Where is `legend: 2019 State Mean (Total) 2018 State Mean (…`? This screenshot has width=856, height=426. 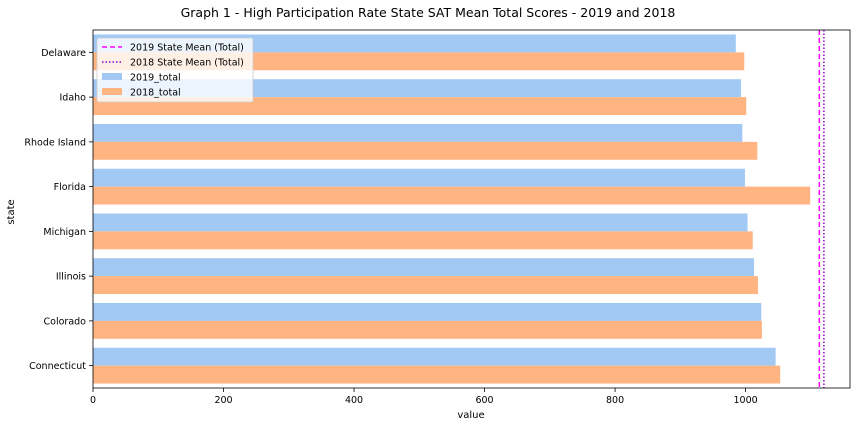
legend: 2019 State Mean (Total) 2018 State Mean (… is located at coordinates (175, 70).